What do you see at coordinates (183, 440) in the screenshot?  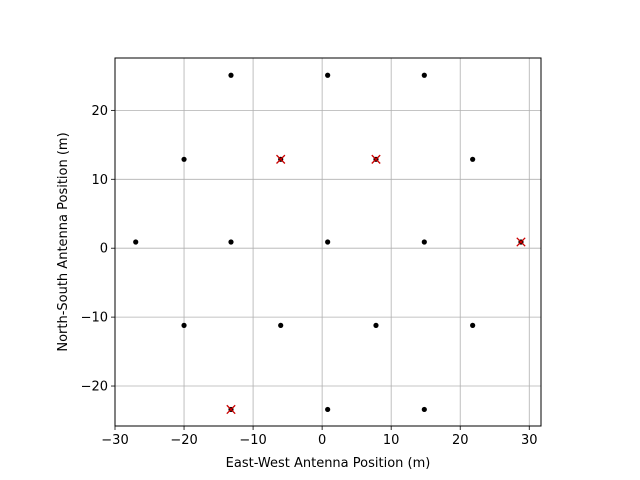 I see `x-tick-label: −20` at bounding box center [183, 440].